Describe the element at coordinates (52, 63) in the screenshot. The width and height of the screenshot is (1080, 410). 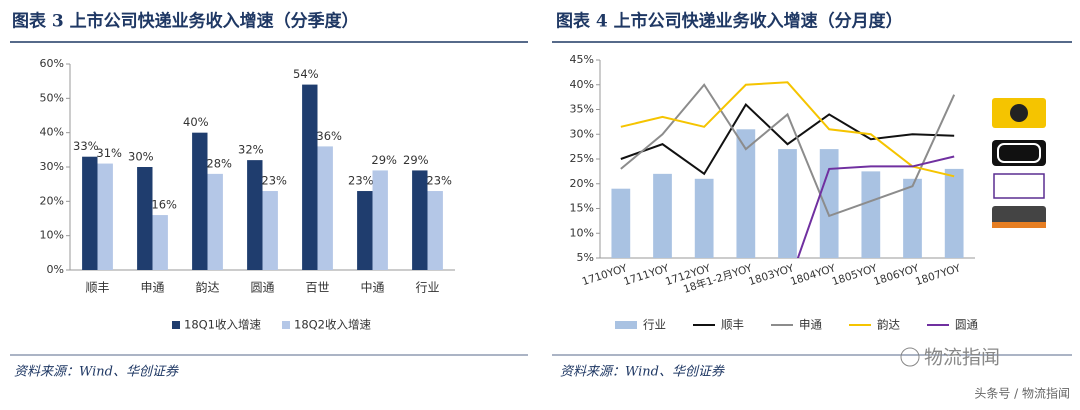
I see `y-tick-label: 60%` at that location.